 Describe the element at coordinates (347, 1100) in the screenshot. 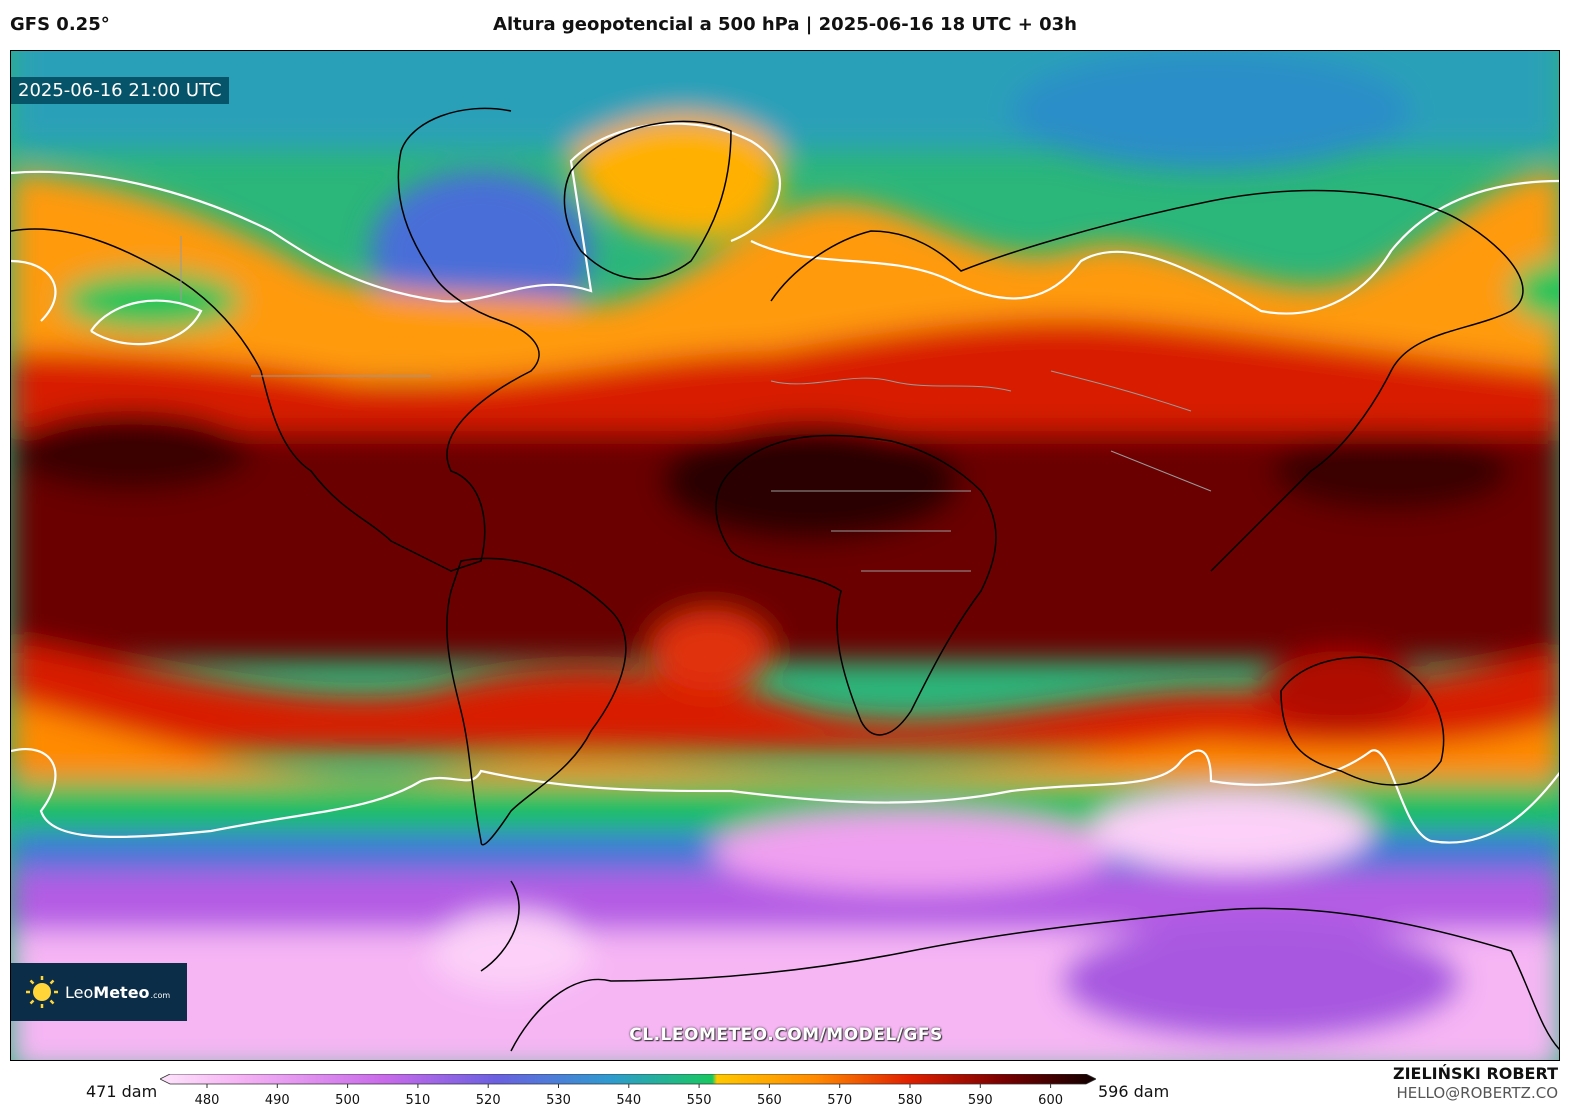

I see `colorbar-tick-label: 500` at that location.